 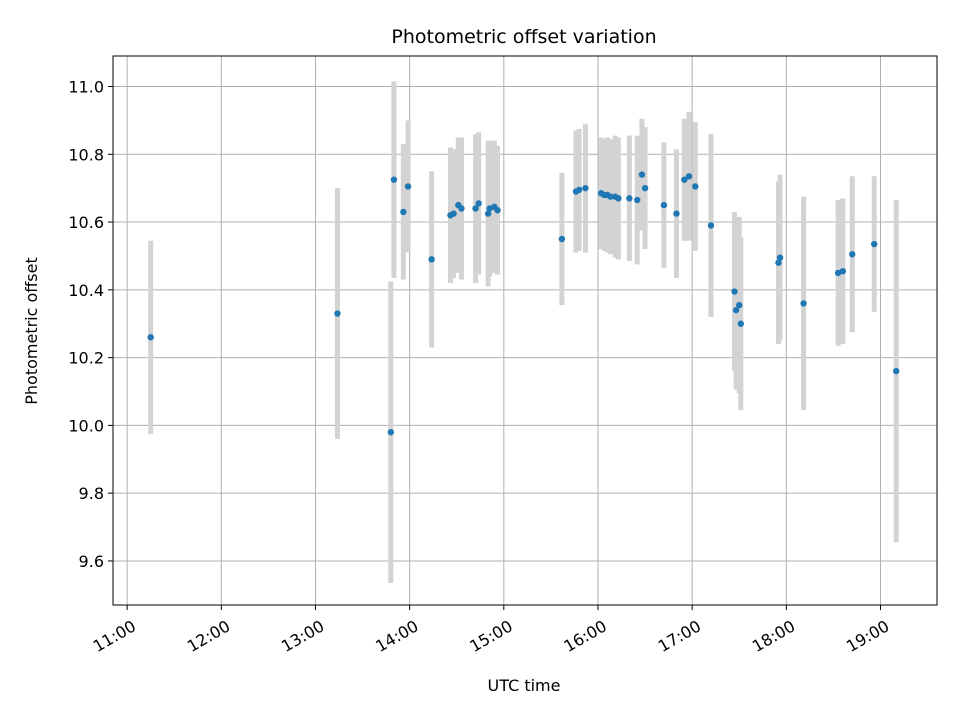 I want to click on chart-title: Photometric offset variation, so click(x=523, y=37).